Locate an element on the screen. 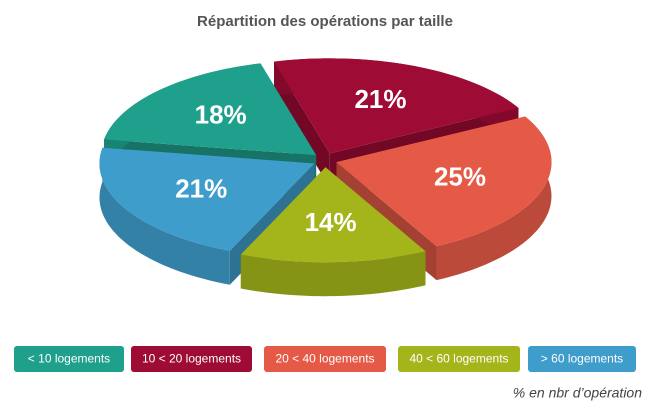 Image resolution: width=650 pixels, height=408 pixels. data-label: 18% is located at coordinates (221, 115).